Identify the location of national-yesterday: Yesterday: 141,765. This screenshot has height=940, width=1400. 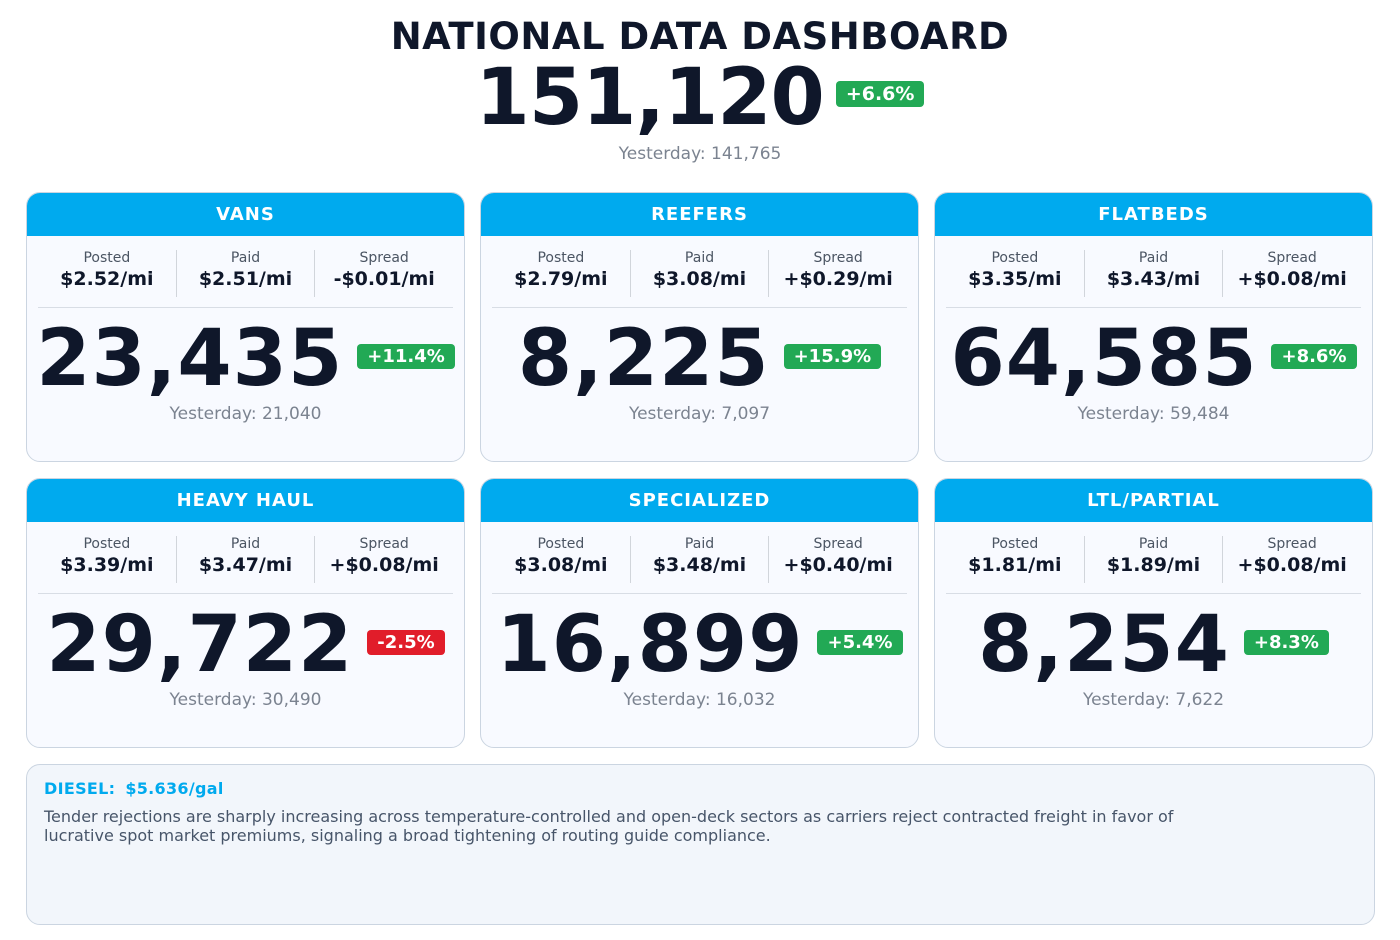
(700, 154).